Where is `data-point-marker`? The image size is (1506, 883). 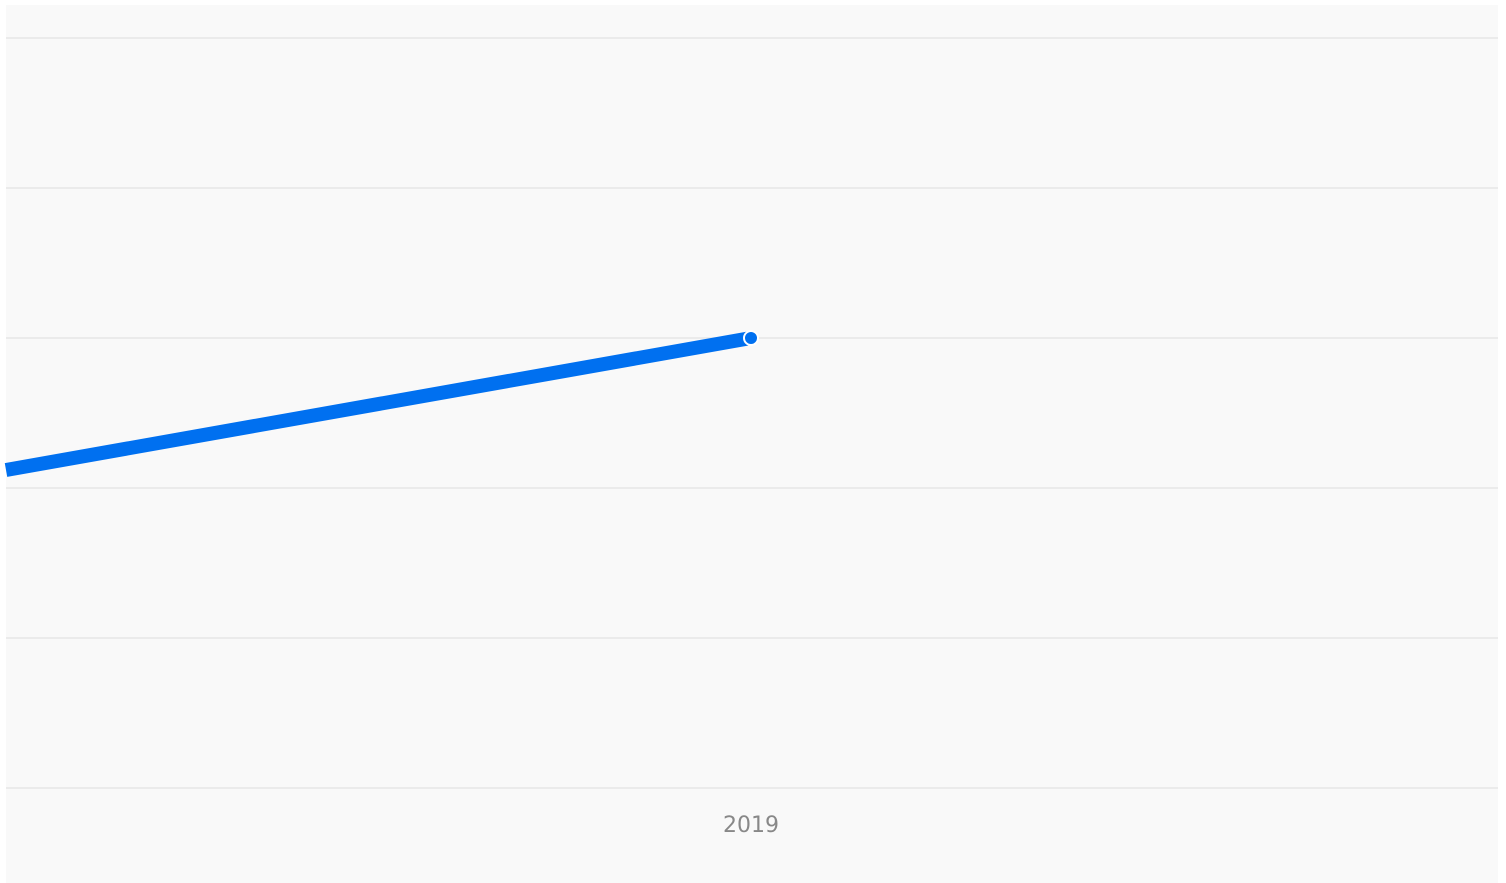 data-point-marker is located at coordinates (751, 338).